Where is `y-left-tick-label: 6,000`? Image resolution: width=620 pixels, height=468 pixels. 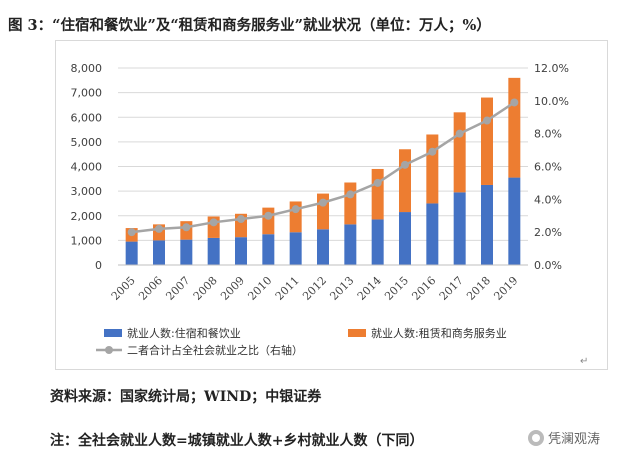 y-left-tick-label: 6,000 is located at coordinates (87, 117).